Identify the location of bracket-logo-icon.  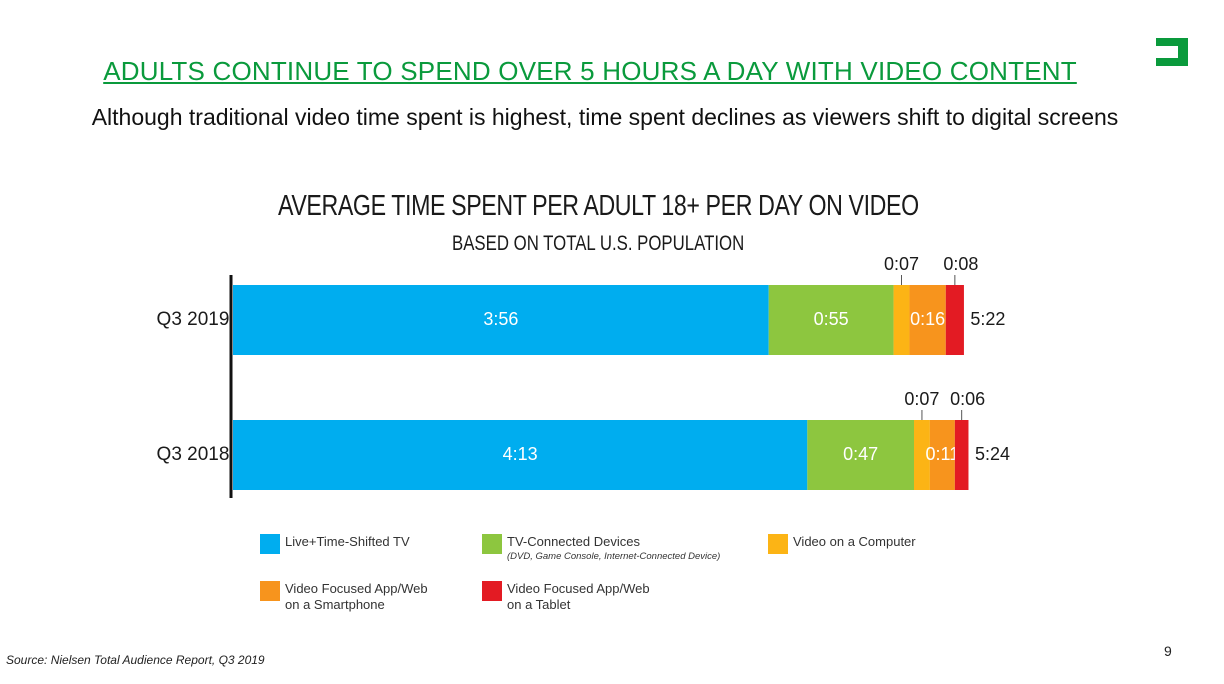
(1172, 52).